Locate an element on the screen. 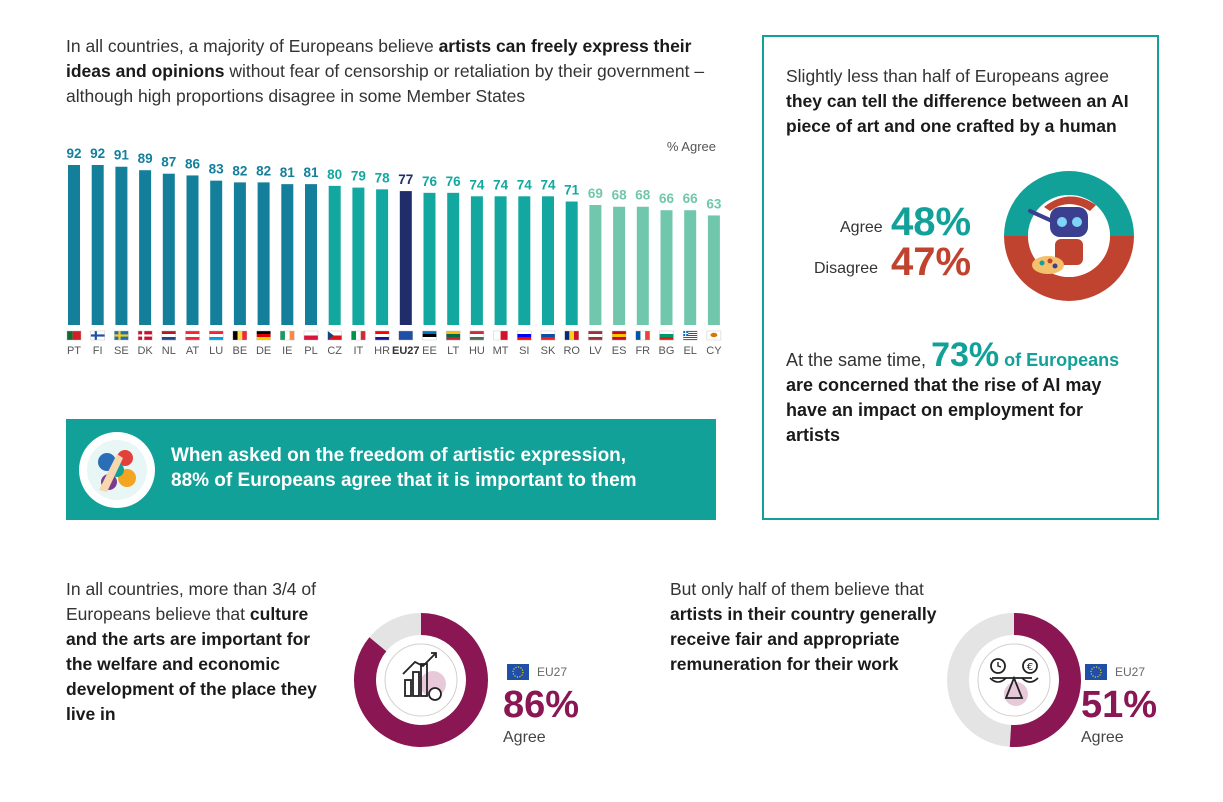 The image size is (1223, 802). tick-label-eu27: EU27 is located at coordinates (406, 351).